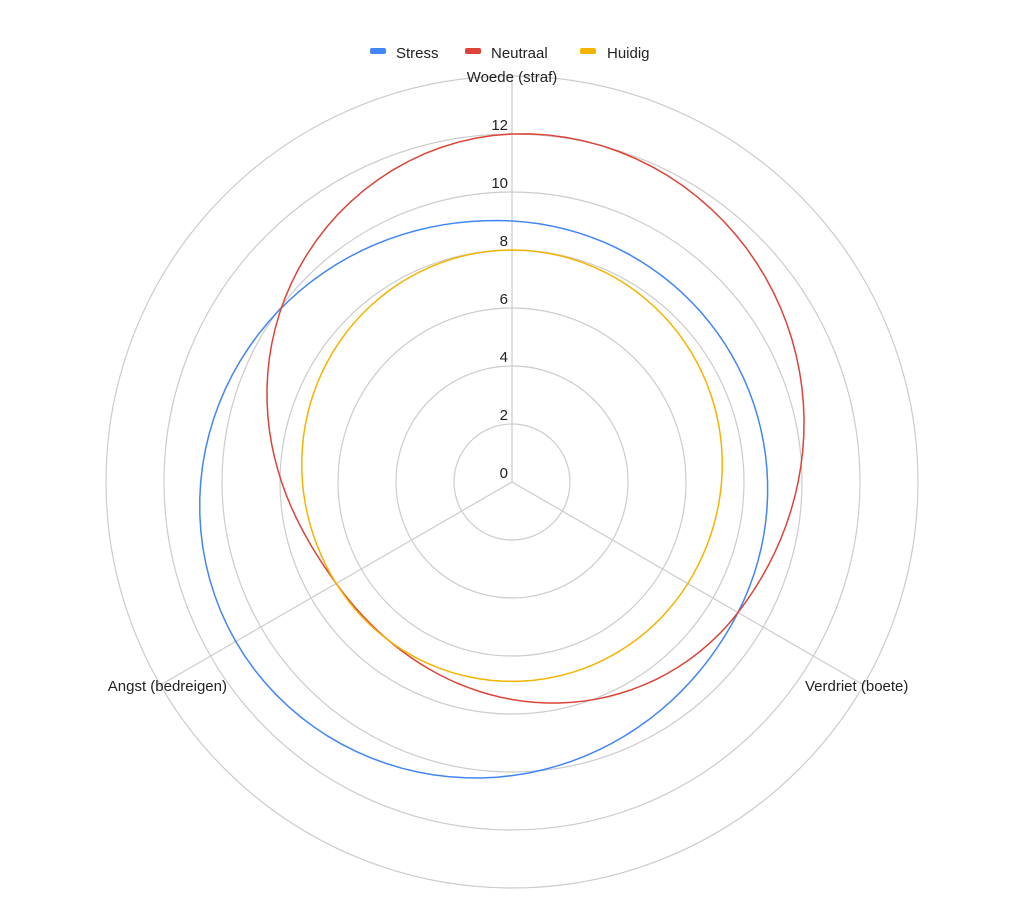 The height and width of the screenshot is (917, 1024). What do you see at coordinates (167, 686) in the screenshot?
I see `axis-label-angst: Angst (bedreigen)` at bounding box center [167, 686].